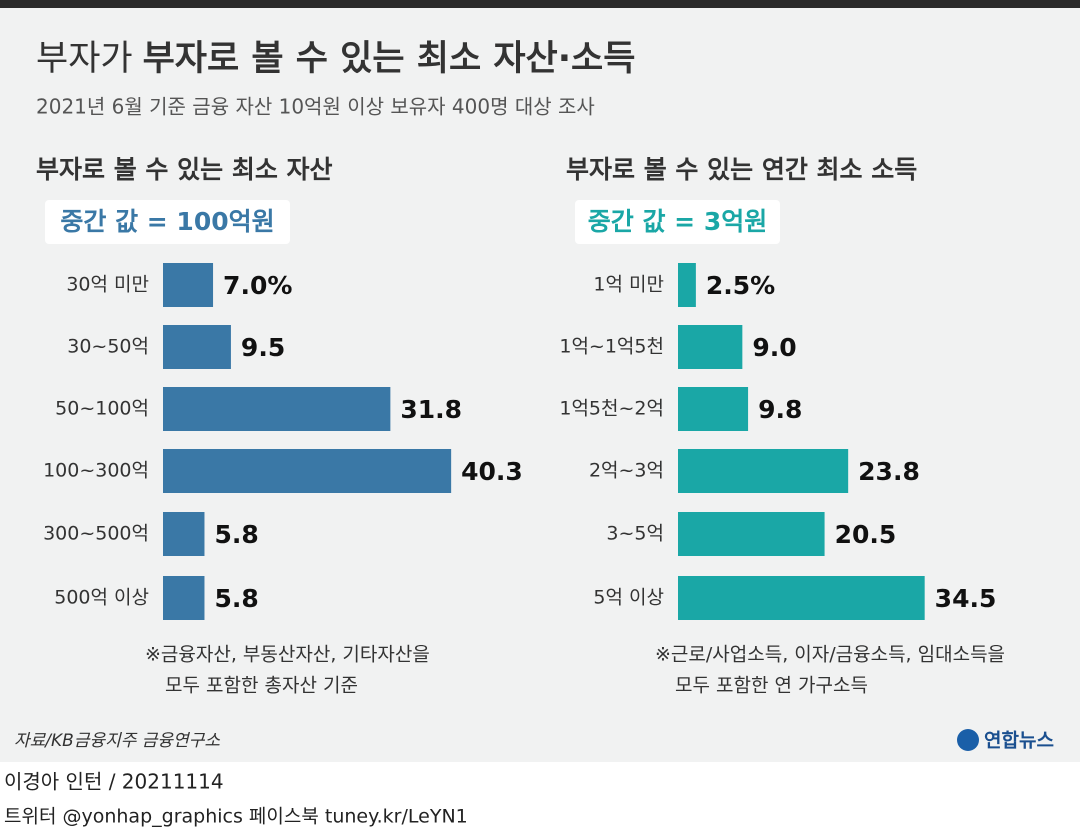 The image size is (1080, 835). Describe the element at coordinates (117, 741) in the screenshot. I see `source: 자료/KB금융지주 금융연구소` at that location.